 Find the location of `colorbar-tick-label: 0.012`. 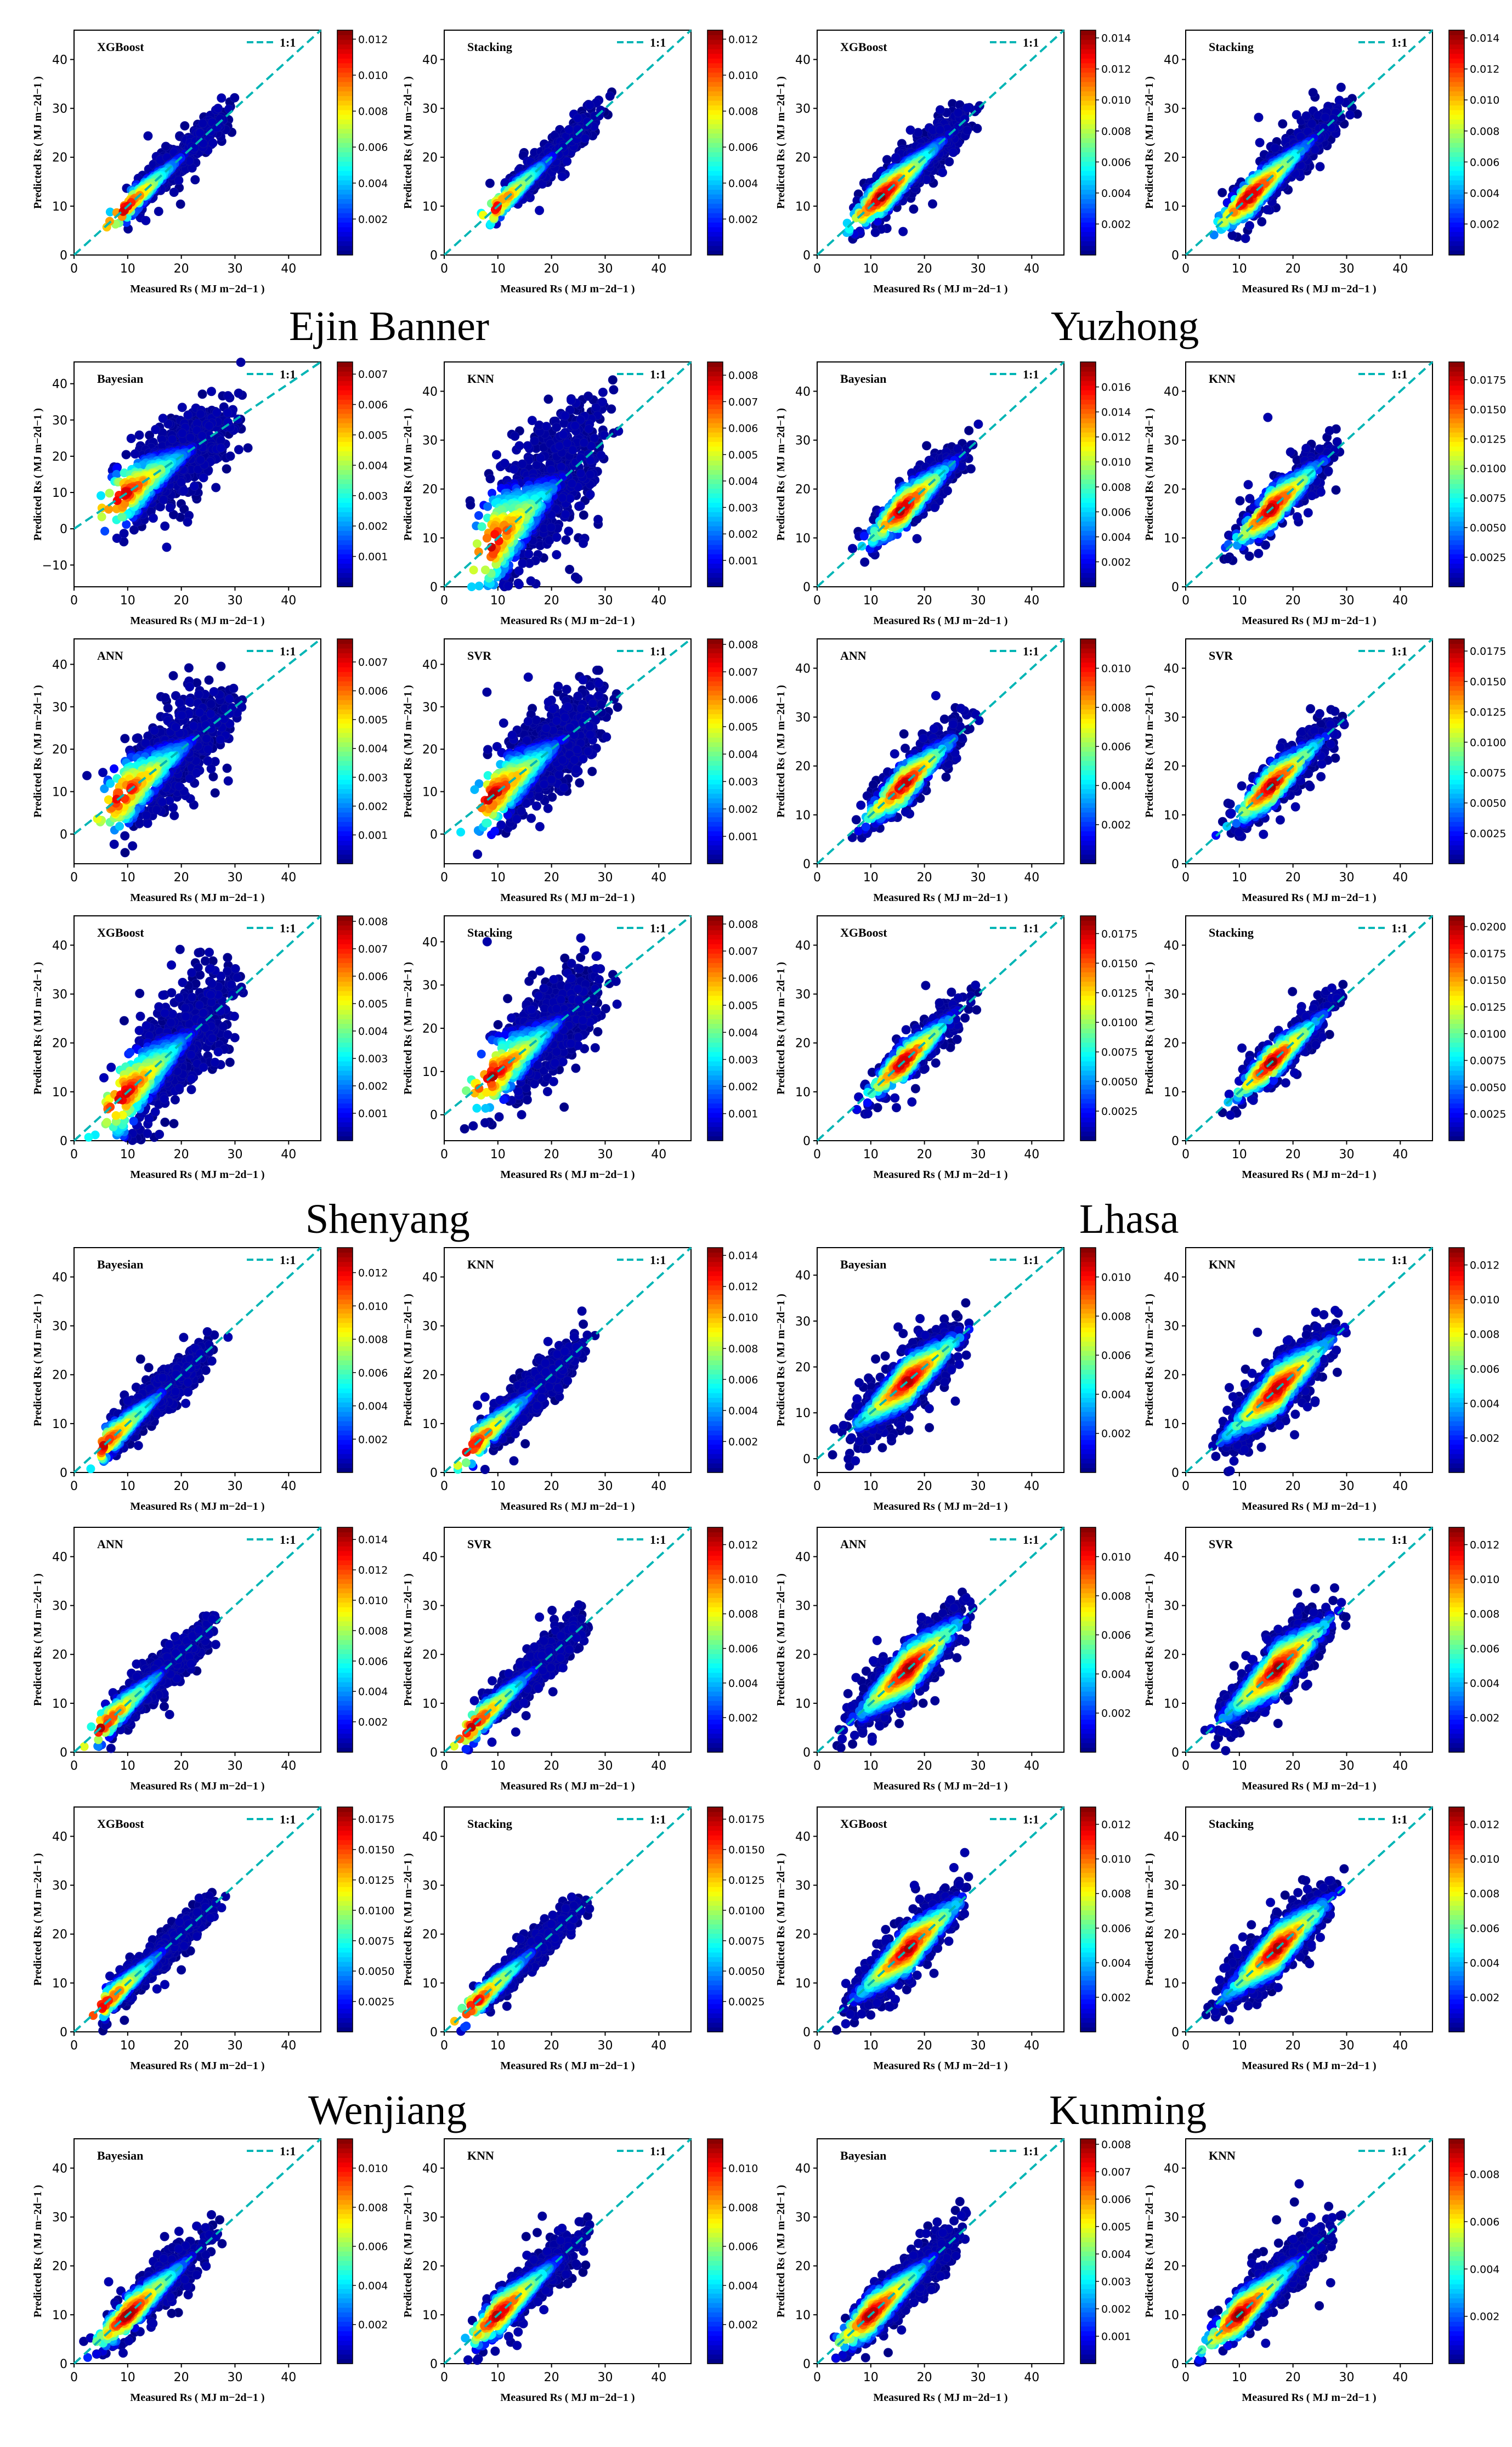

colorbar-tick-label: 0.012 is located at coordinates (1116, 70).